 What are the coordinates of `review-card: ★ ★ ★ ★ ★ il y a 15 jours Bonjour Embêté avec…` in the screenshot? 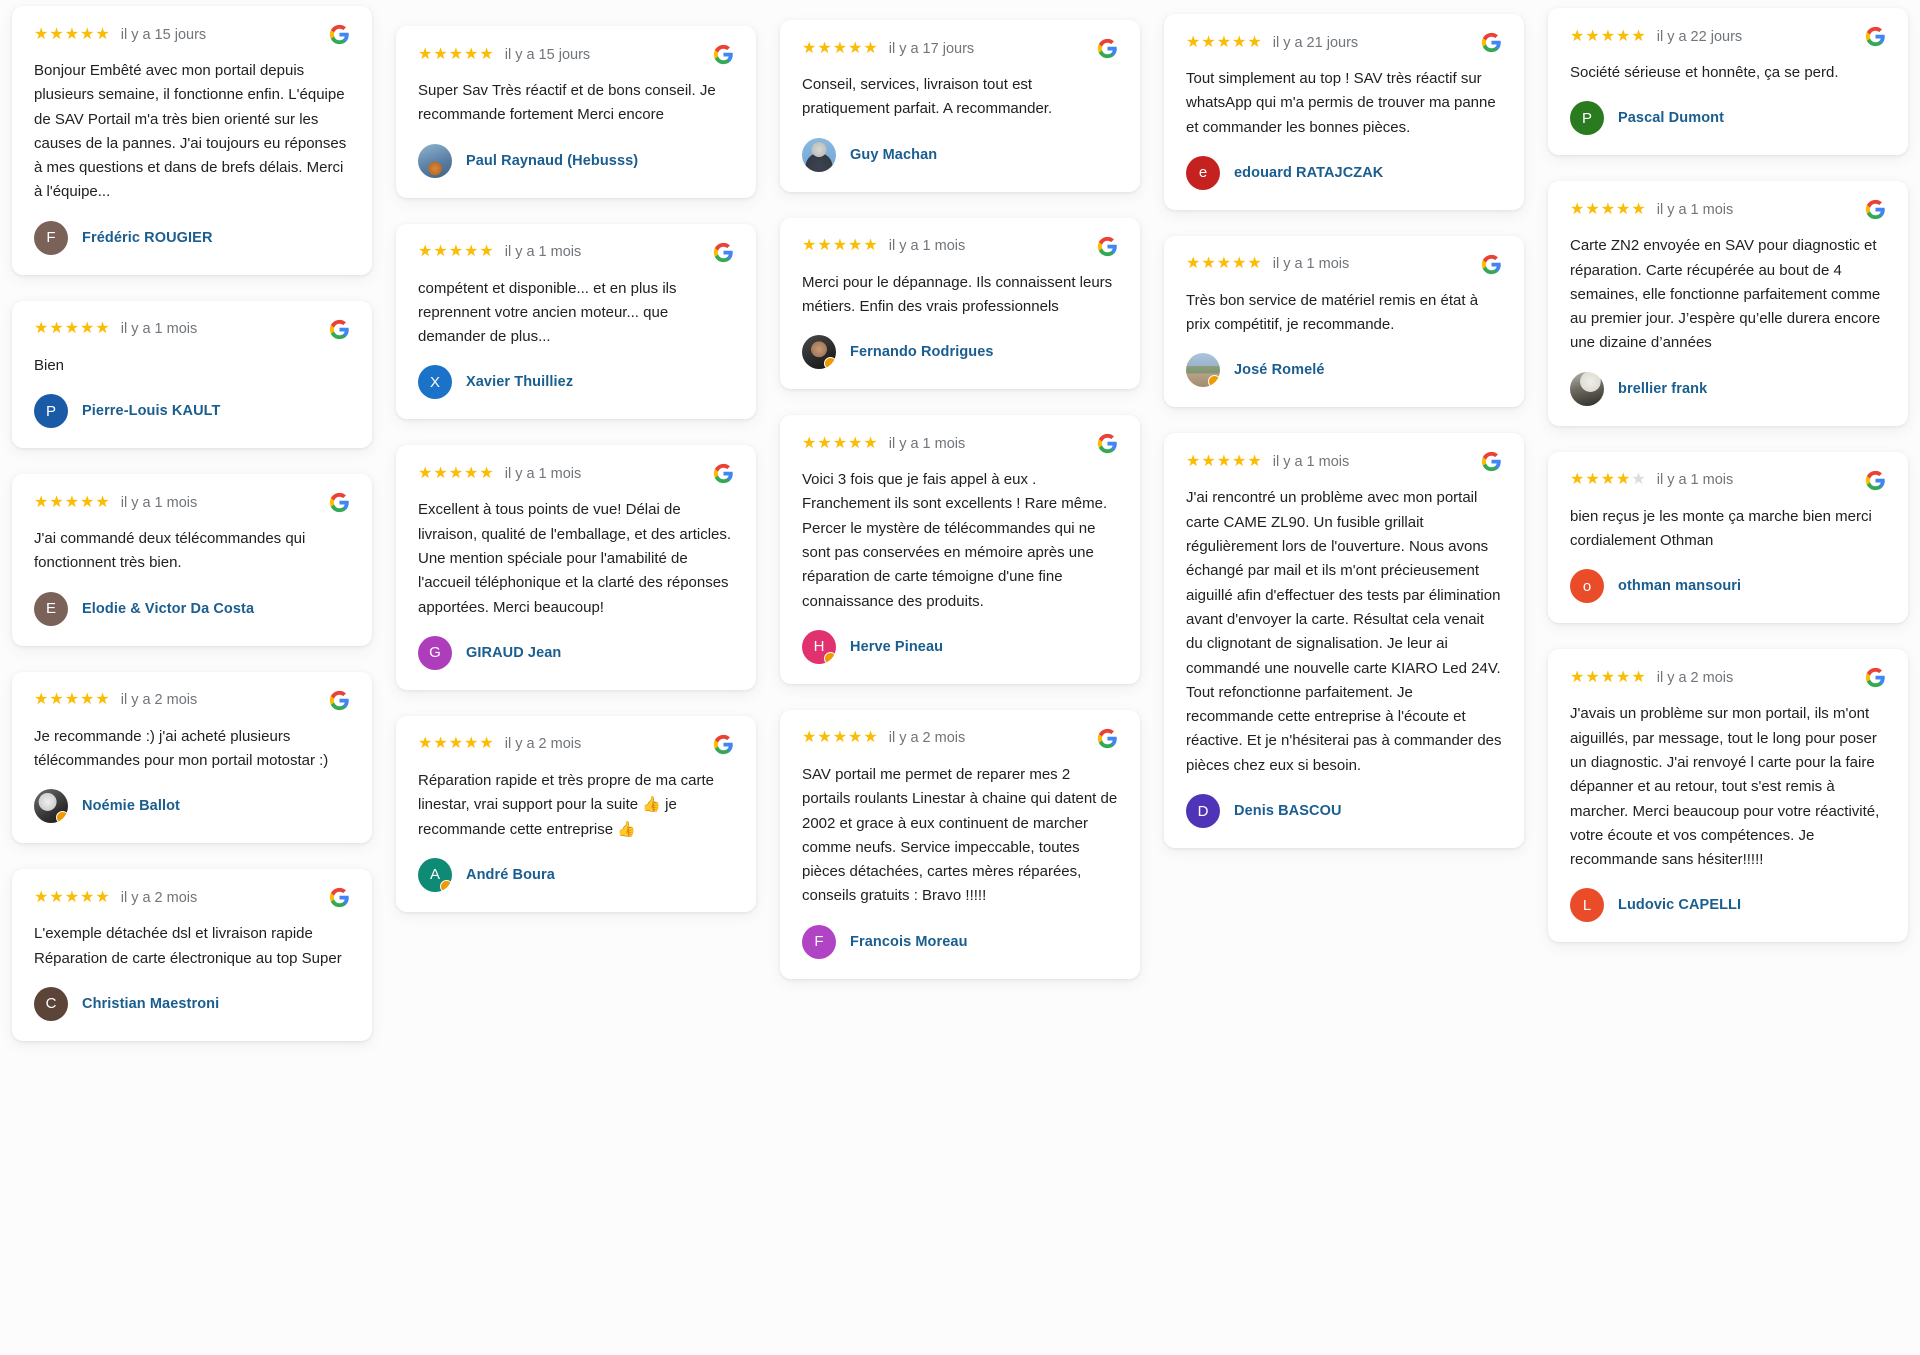 It's located at (192, 140).